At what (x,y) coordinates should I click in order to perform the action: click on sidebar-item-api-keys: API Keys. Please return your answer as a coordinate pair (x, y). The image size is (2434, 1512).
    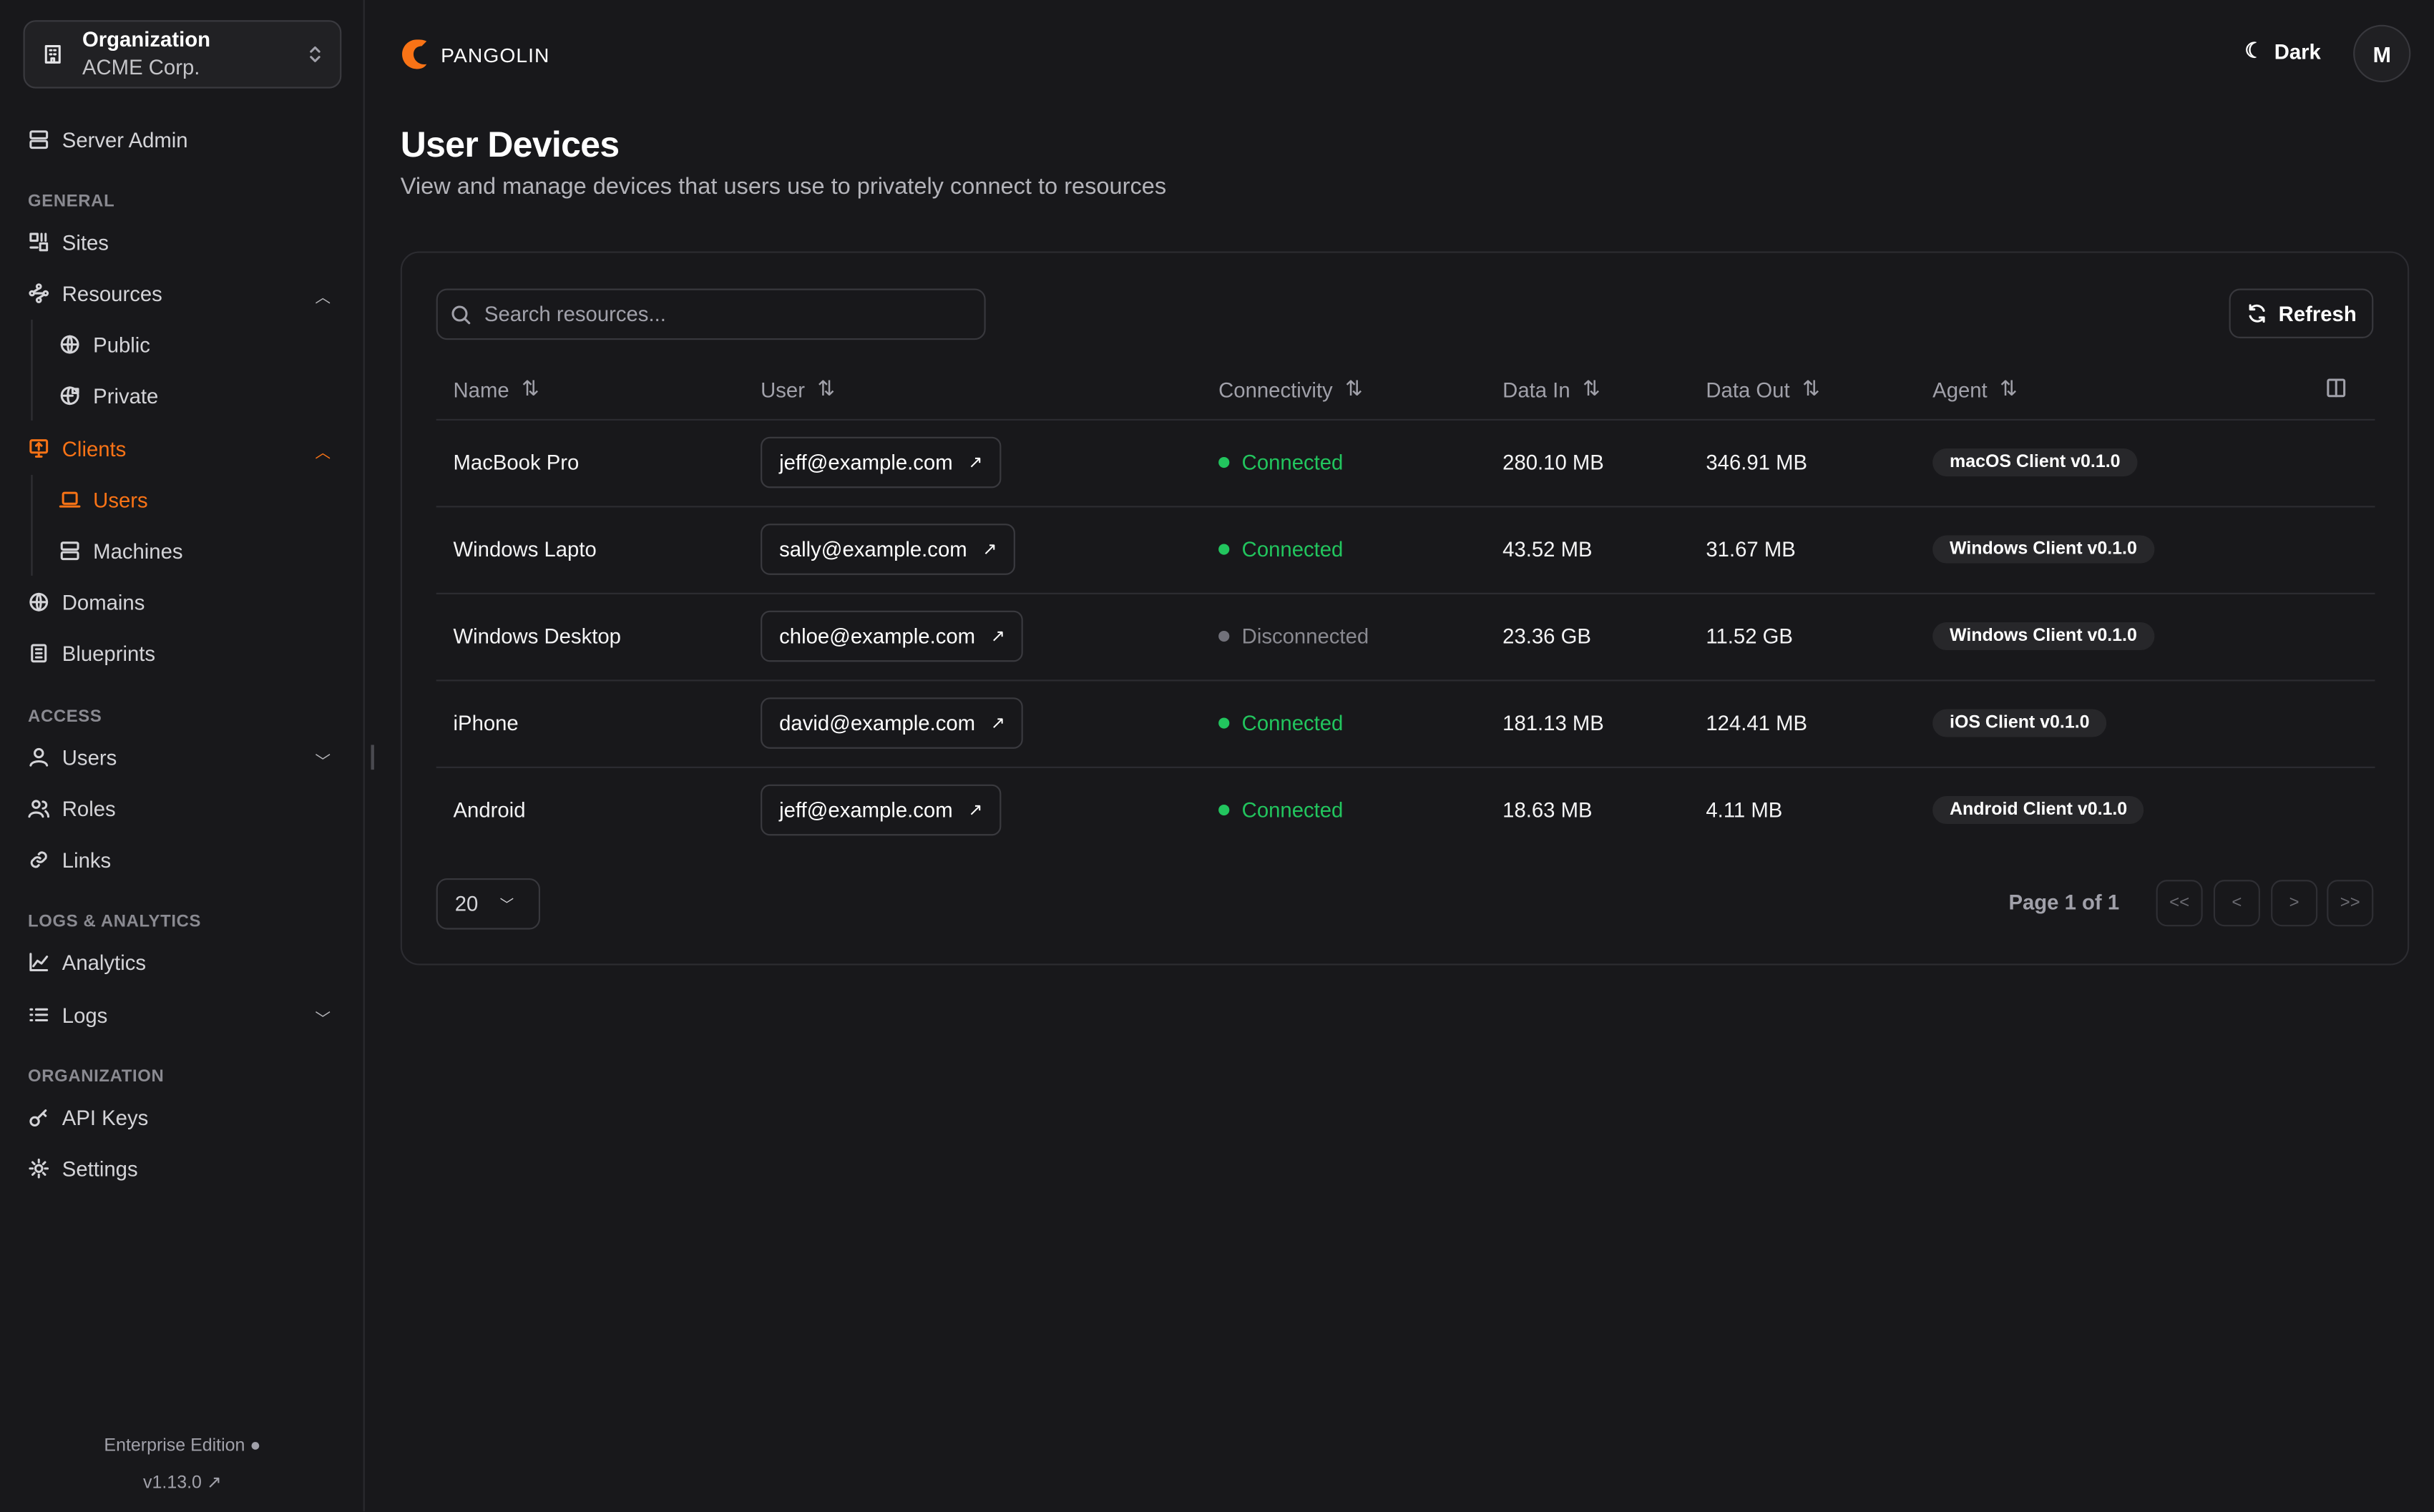
    Looking at the image, I should click on (88, 1117).